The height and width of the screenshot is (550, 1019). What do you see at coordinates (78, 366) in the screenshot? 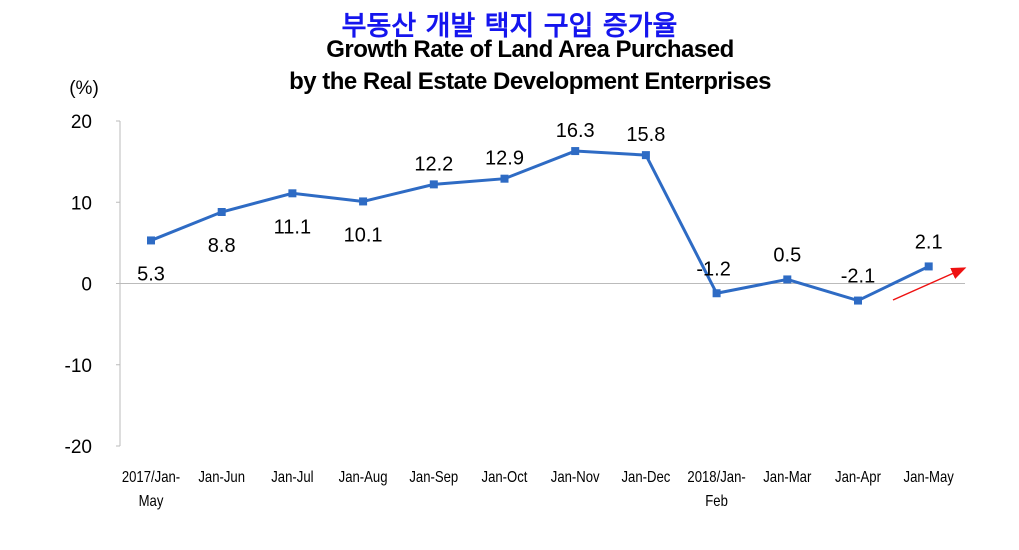
I see `y-tick-label: -10` at bounding box center [78, 366].